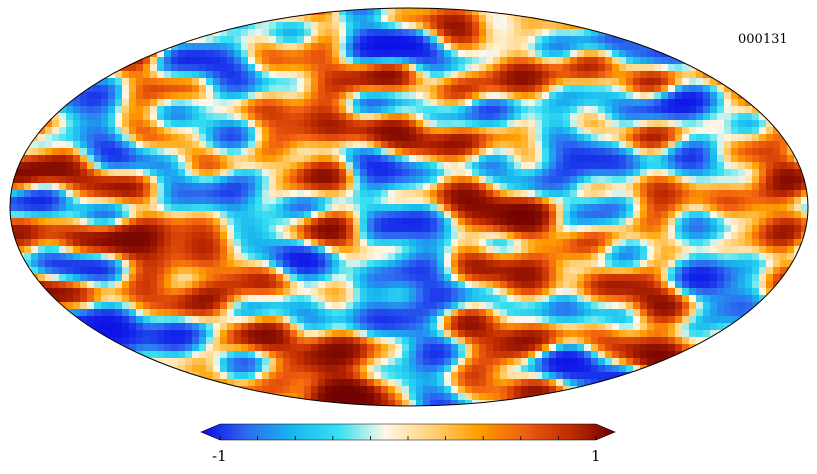 The image size is (817, 474). Describe the element at coordinates (596, 456) in the screenshot. I see `colorbar-max-label: 1` at that location.